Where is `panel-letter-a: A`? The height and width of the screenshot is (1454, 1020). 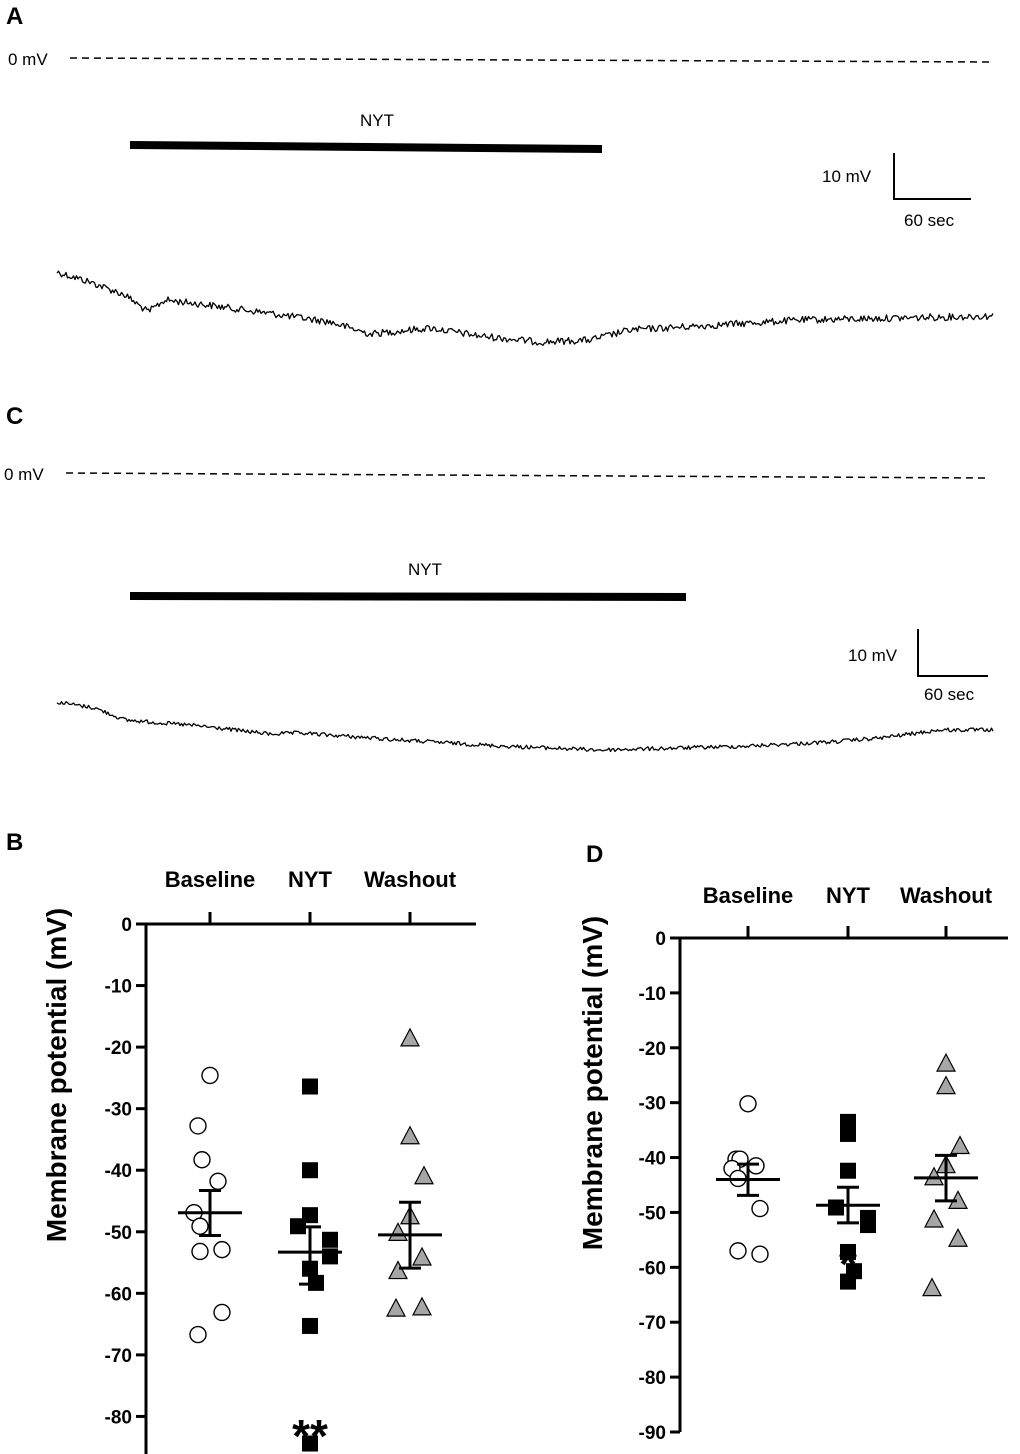 panel-letter-a: A is located at coordinates (14, 16).